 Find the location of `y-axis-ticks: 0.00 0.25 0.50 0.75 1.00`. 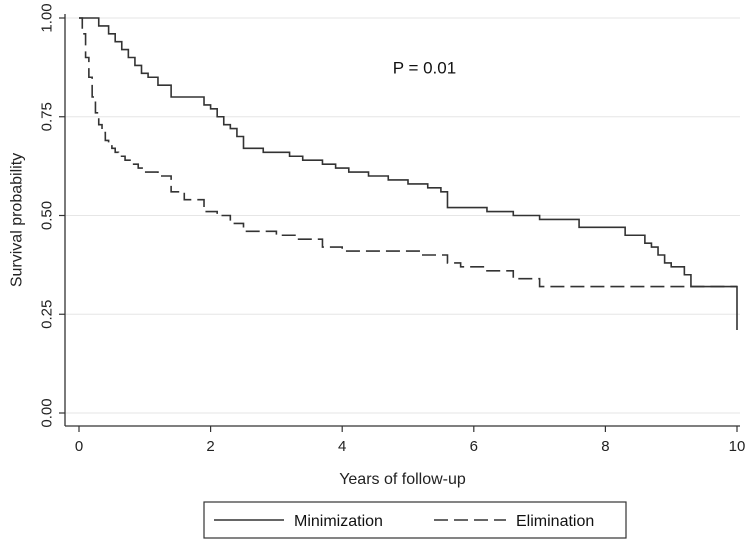

y-axis-ticks: 0.00 0.25 0.50 0.75 1.00 is located at coordinates (51, 215).